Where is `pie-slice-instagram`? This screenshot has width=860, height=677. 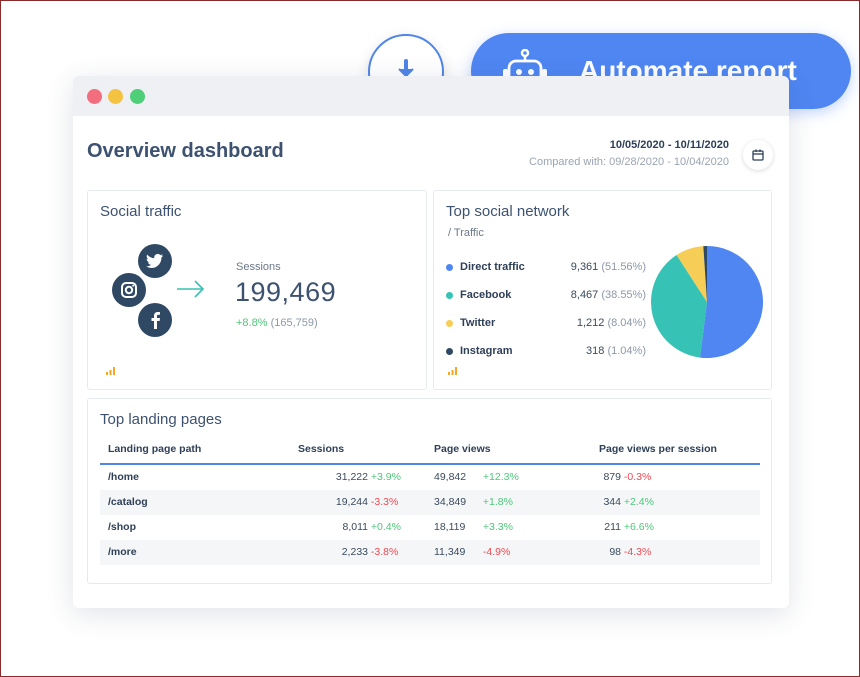 pie-slice-instagram is located at coordinates (705, 274).